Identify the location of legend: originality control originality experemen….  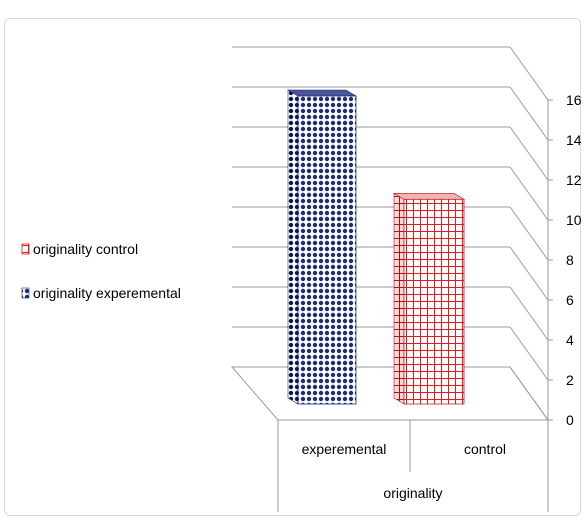
(101, 271).